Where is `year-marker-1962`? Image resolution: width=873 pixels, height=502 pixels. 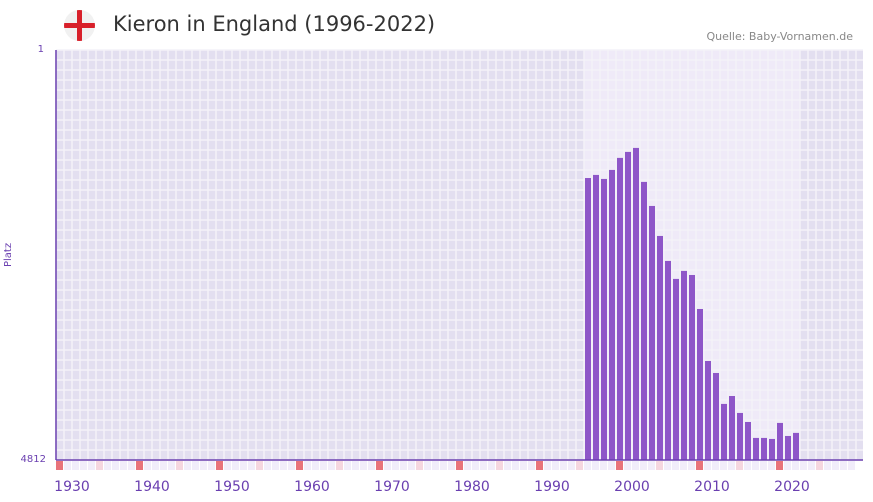 year-marker-1962 is located at coordinates (315, 465).